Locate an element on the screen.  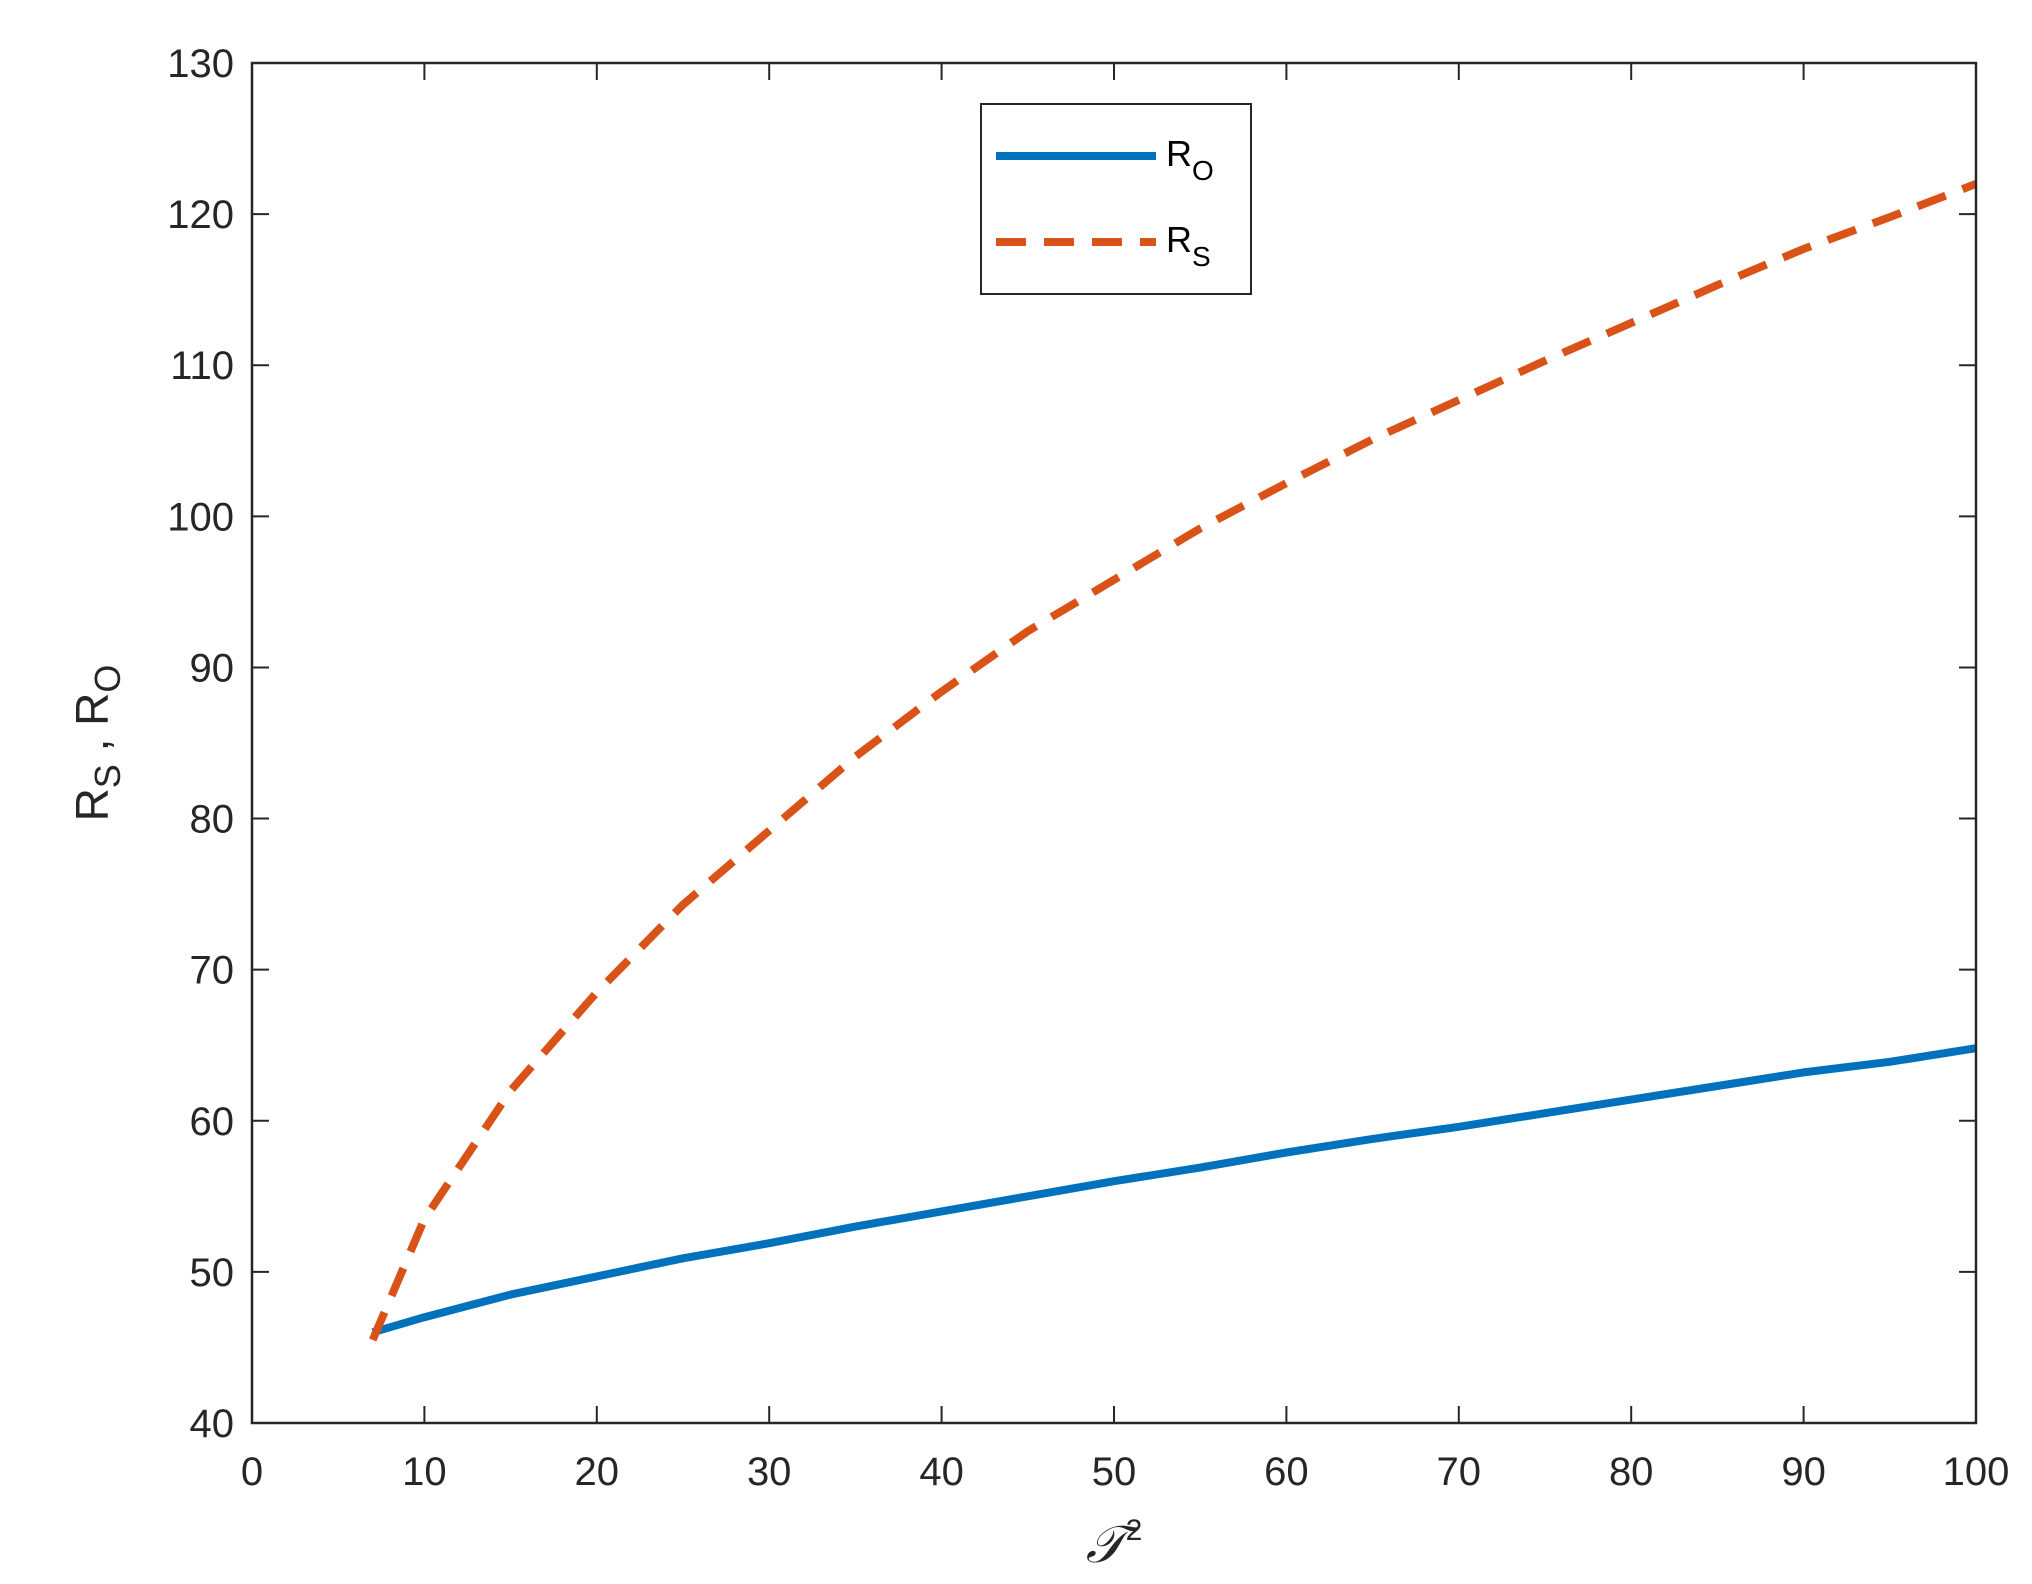
y-tick-label: 50 is located at coordinates (212, 1273).